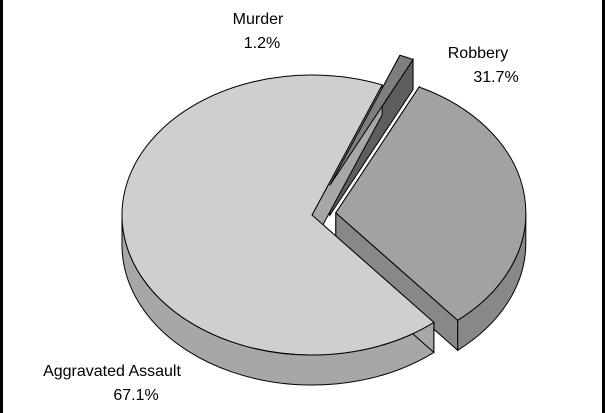 The width and height of the screenshot is (605, 413). What do you see at coordinates (478, 53) in the screenshot?
I see `slice-label-robbery: Robbery` at bounding box center [478, 53].